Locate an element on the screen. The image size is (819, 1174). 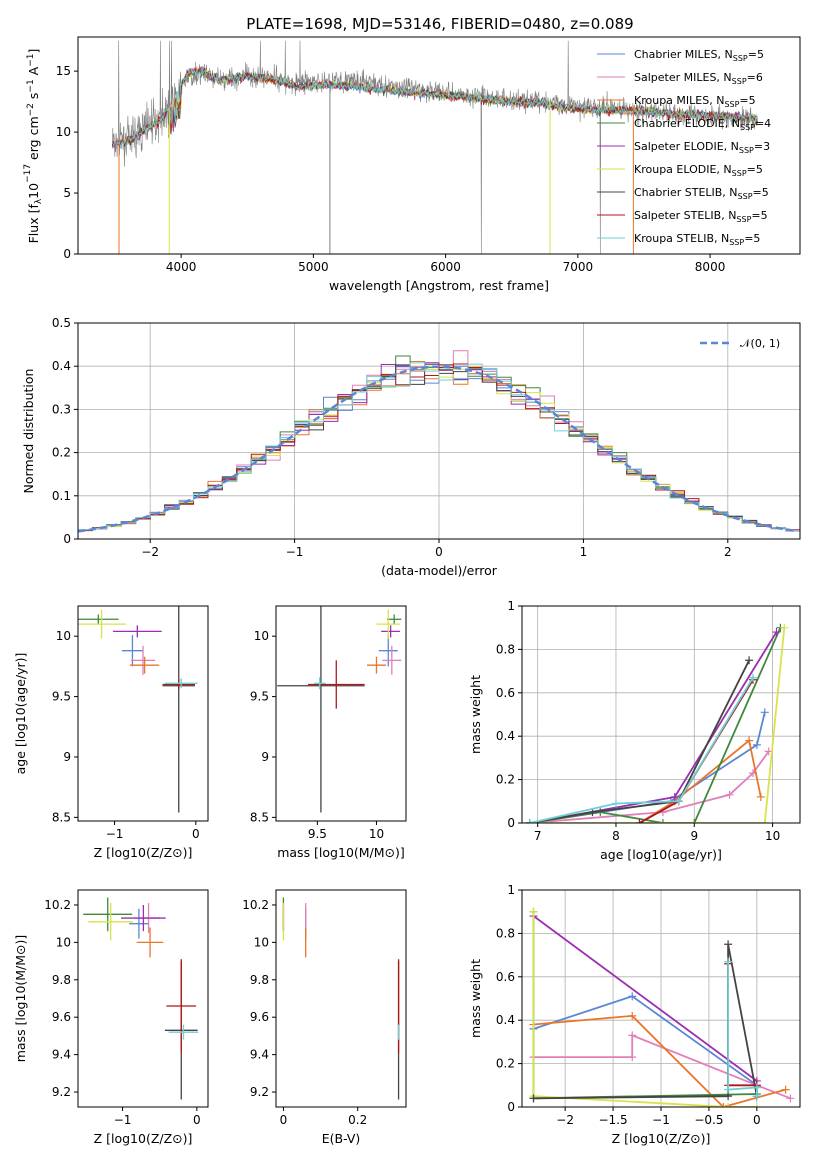
errorbar-salpeter-stelib is located at coordinates (181, 1006).